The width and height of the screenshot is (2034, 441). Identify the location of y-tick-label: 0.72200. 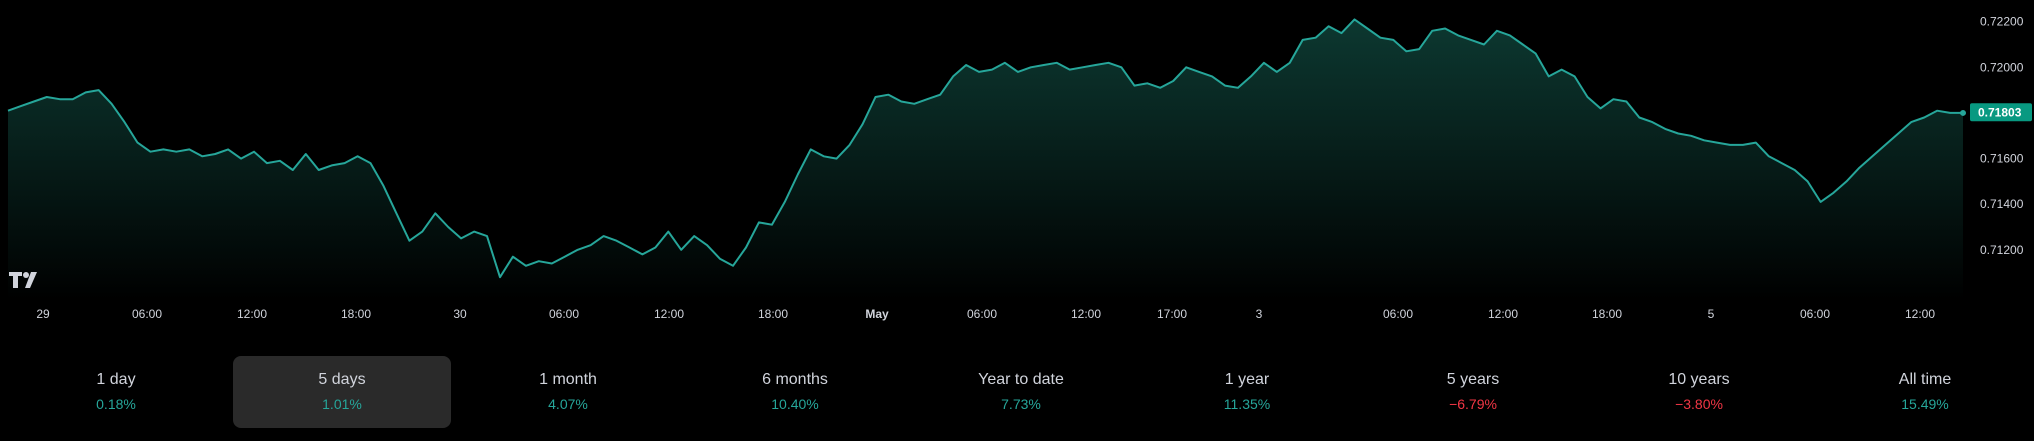
(2002, 22).